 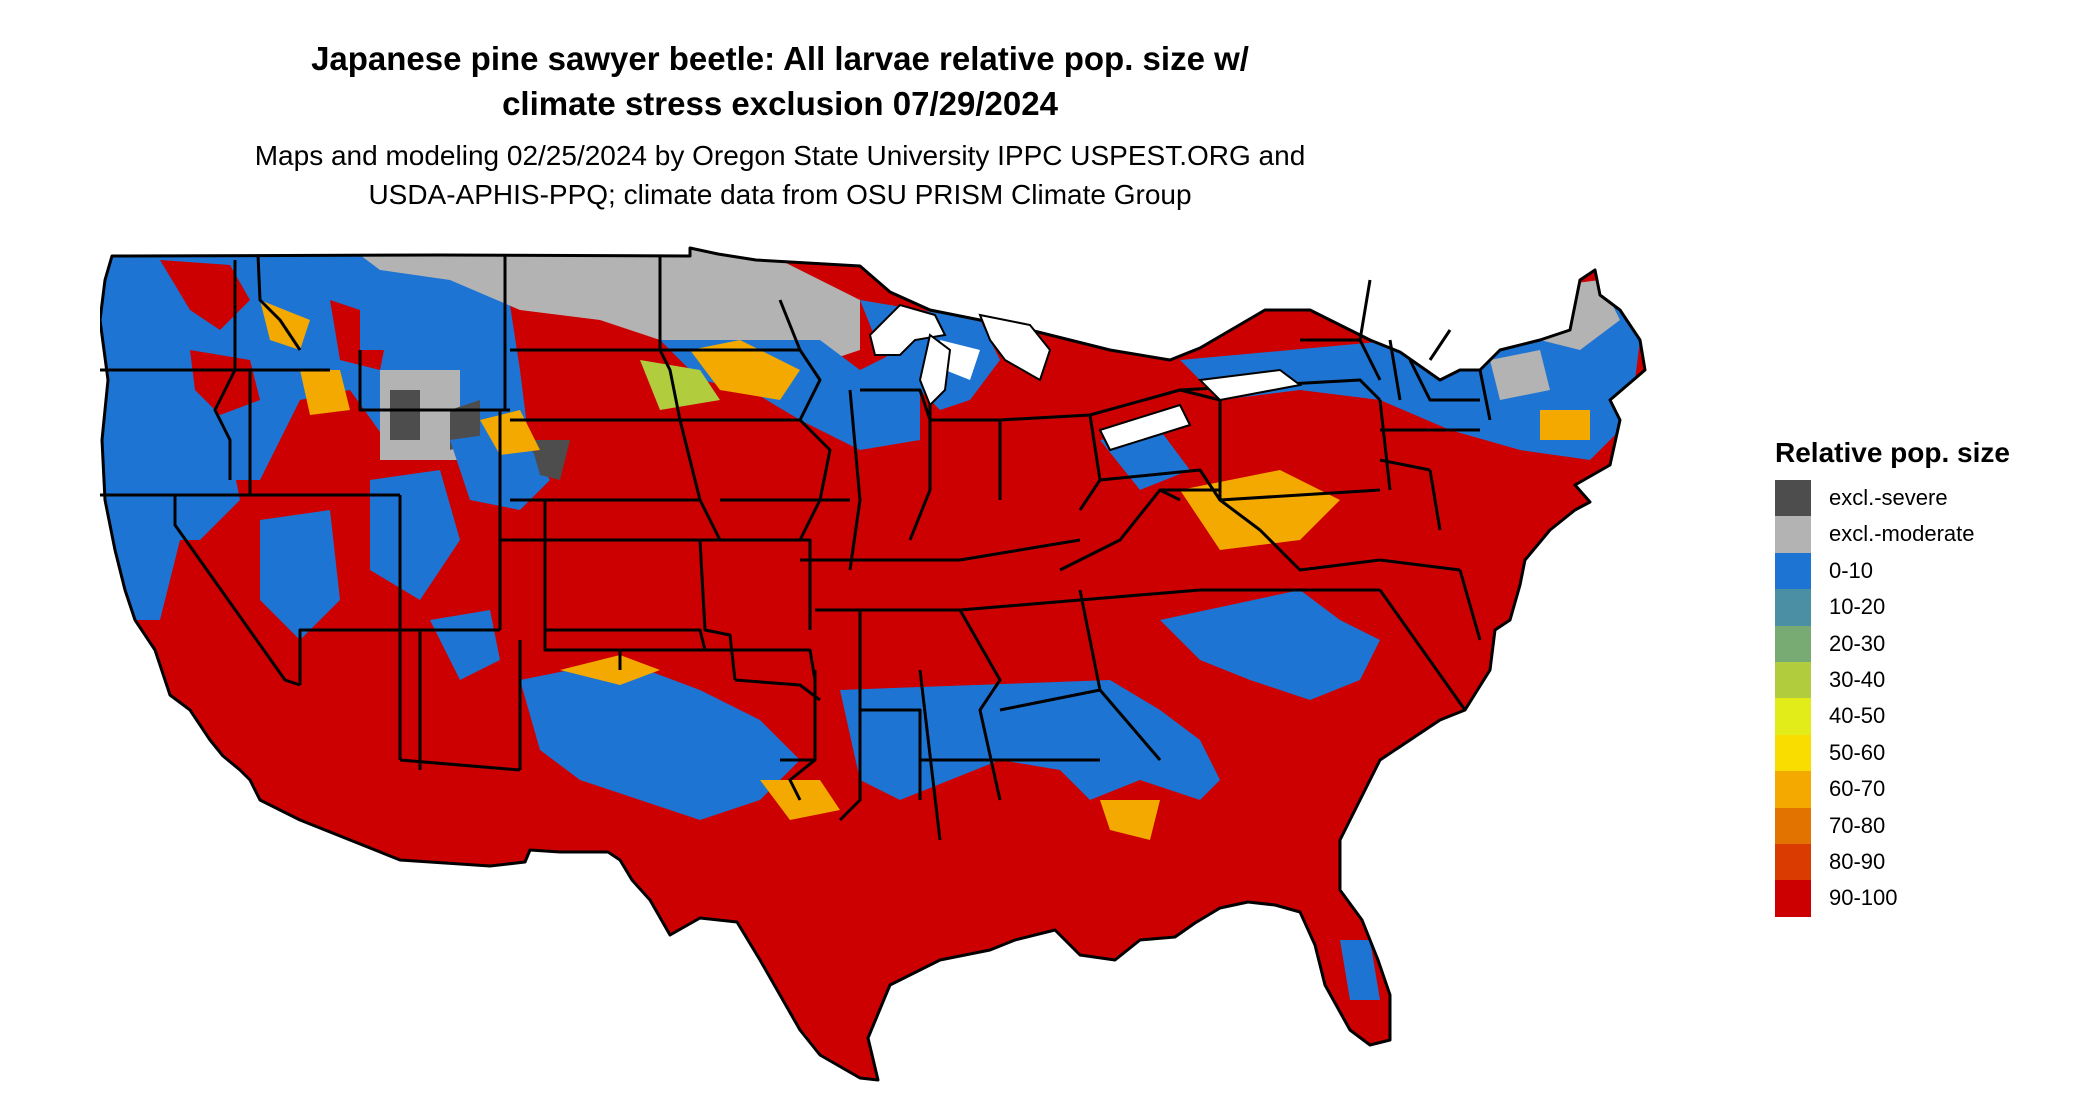 I want to click on legend-label: 60-70, so click(x=1857, y=789).